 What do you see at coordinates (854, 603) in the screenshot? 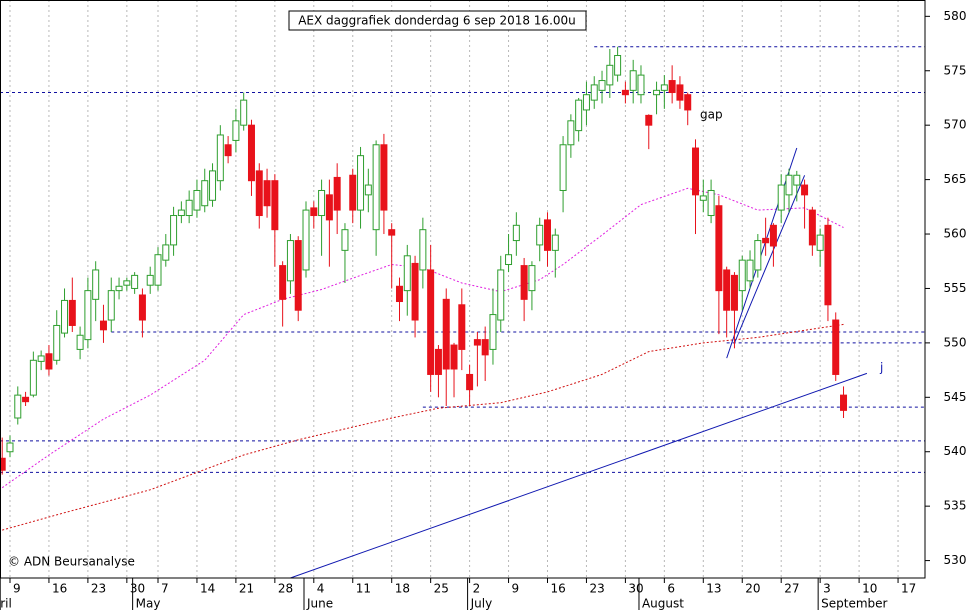
I see `month-label: September` at bounding box center [854, 603].